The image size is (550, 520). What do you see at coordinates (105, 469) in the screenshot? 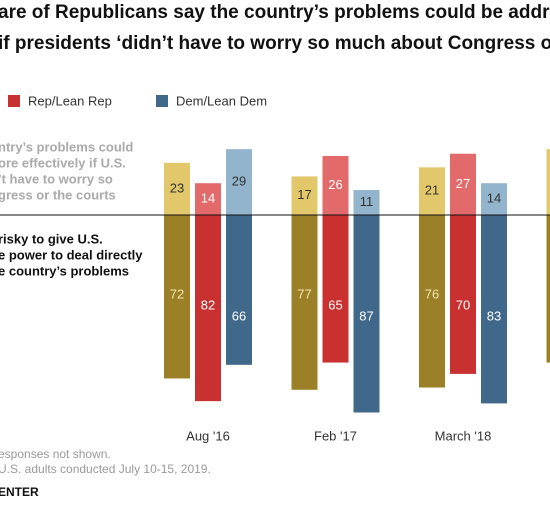
I see `note: U.S. adults conducted July 10-15, 2019.` at bounding box center [105, 469].